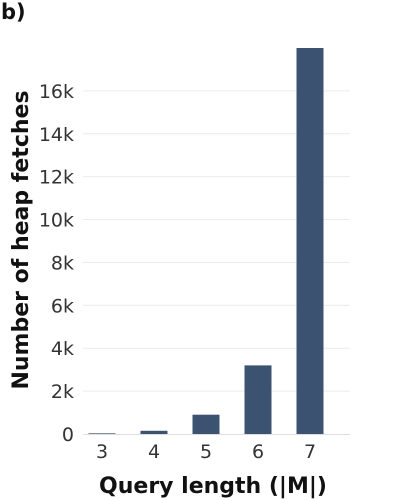  What do you see at coordinates (56, 221) in the screenshot?
I see `y-tick-label: 10k` at bounding box center [56, 221].